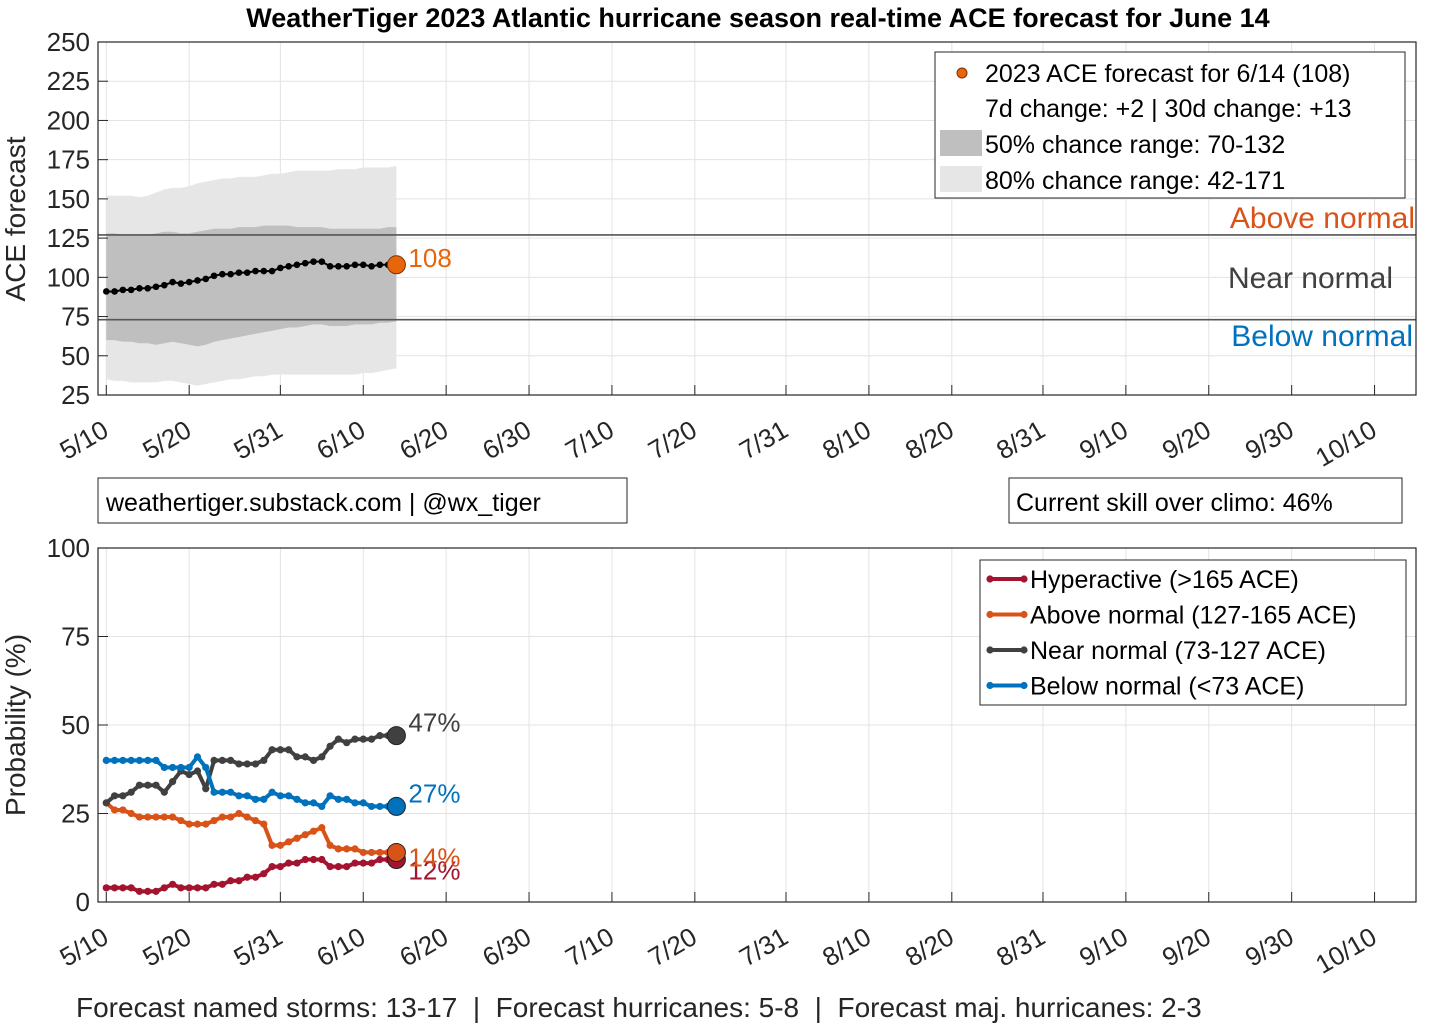 This screenshot has width=1456, height=1030. Describe the element at coordinates (506, 439) in the screenshot. I see `ace-xtick-label: 6/30` at that location.